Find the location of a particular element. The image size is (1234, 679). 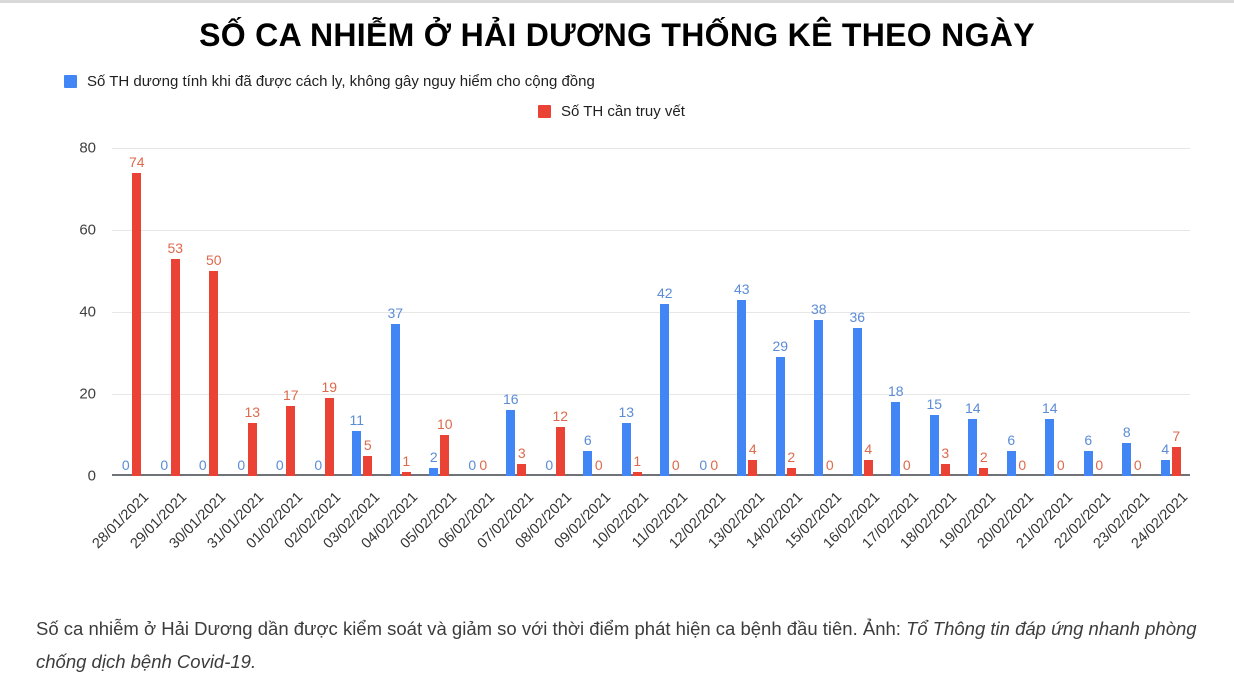

y-tick-label: 0 is located at coordinates (91, 476).